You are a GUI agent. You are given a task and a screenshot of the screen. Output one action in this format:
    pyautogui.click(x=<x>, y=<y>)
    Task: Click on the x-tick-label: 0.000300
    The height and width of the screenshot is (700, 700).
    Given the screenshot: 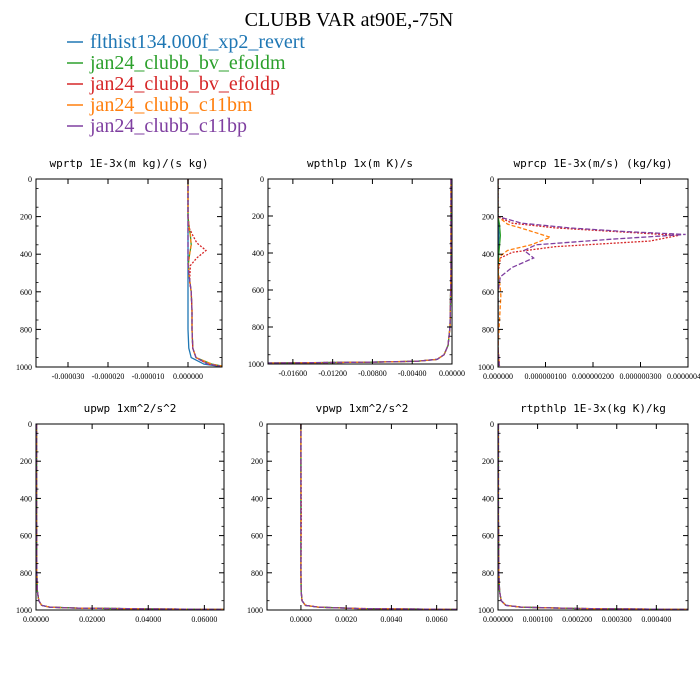 What is the action you would take?
    pyautogui.click(x=617, y=619)
    